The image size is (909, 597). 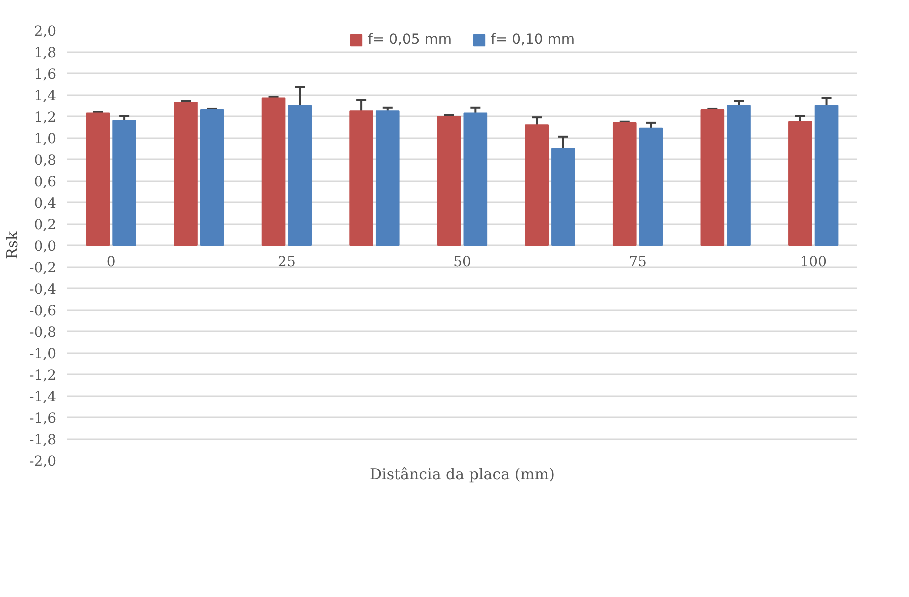 I want to click on x-tick-label: 100, so click(x=813, y=262).